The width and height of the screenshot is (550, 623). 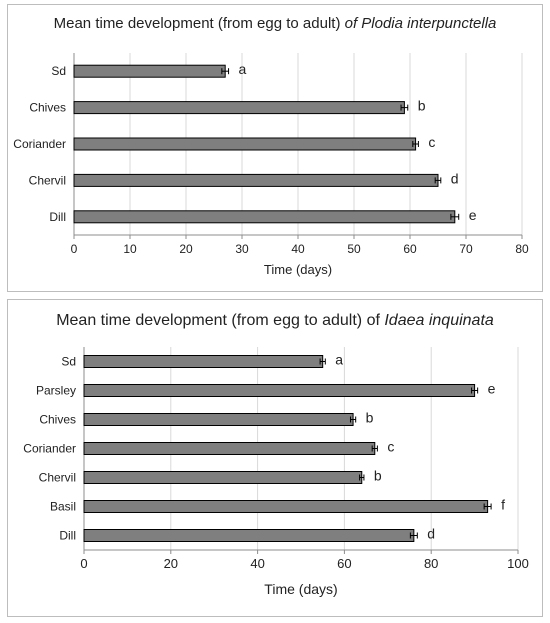 I want to click on x-tick-label: 100, so click(x=518, y=563).